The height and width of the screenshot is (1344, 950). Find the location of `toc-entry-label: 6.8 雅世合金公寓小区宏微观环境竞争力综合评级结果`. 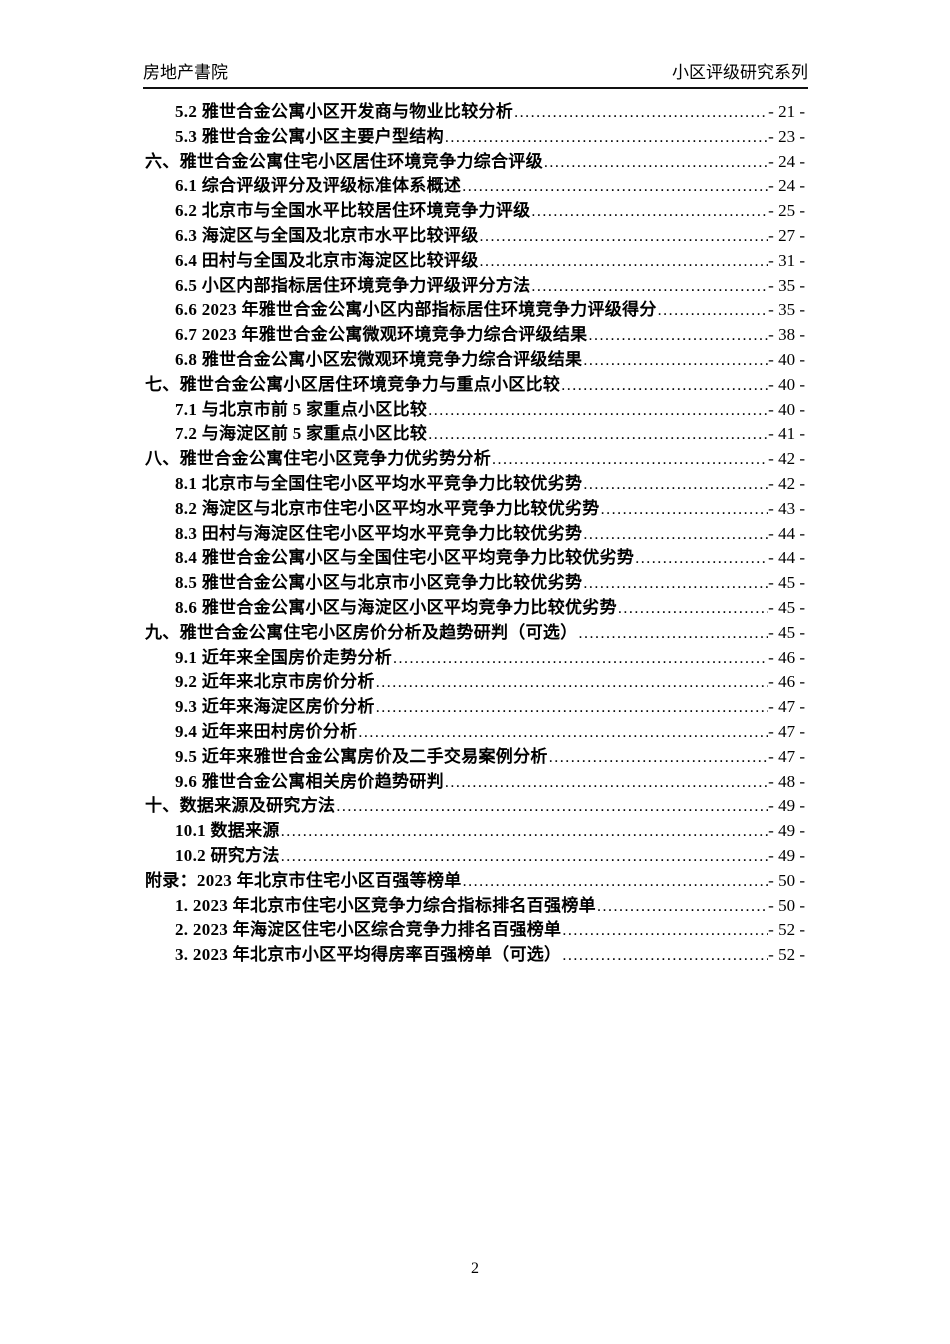

toc-entry-label: 6.8 雅世合金公寓小区宏微观环境竞争力综合评级结果 is located at coordinates (379, 359).